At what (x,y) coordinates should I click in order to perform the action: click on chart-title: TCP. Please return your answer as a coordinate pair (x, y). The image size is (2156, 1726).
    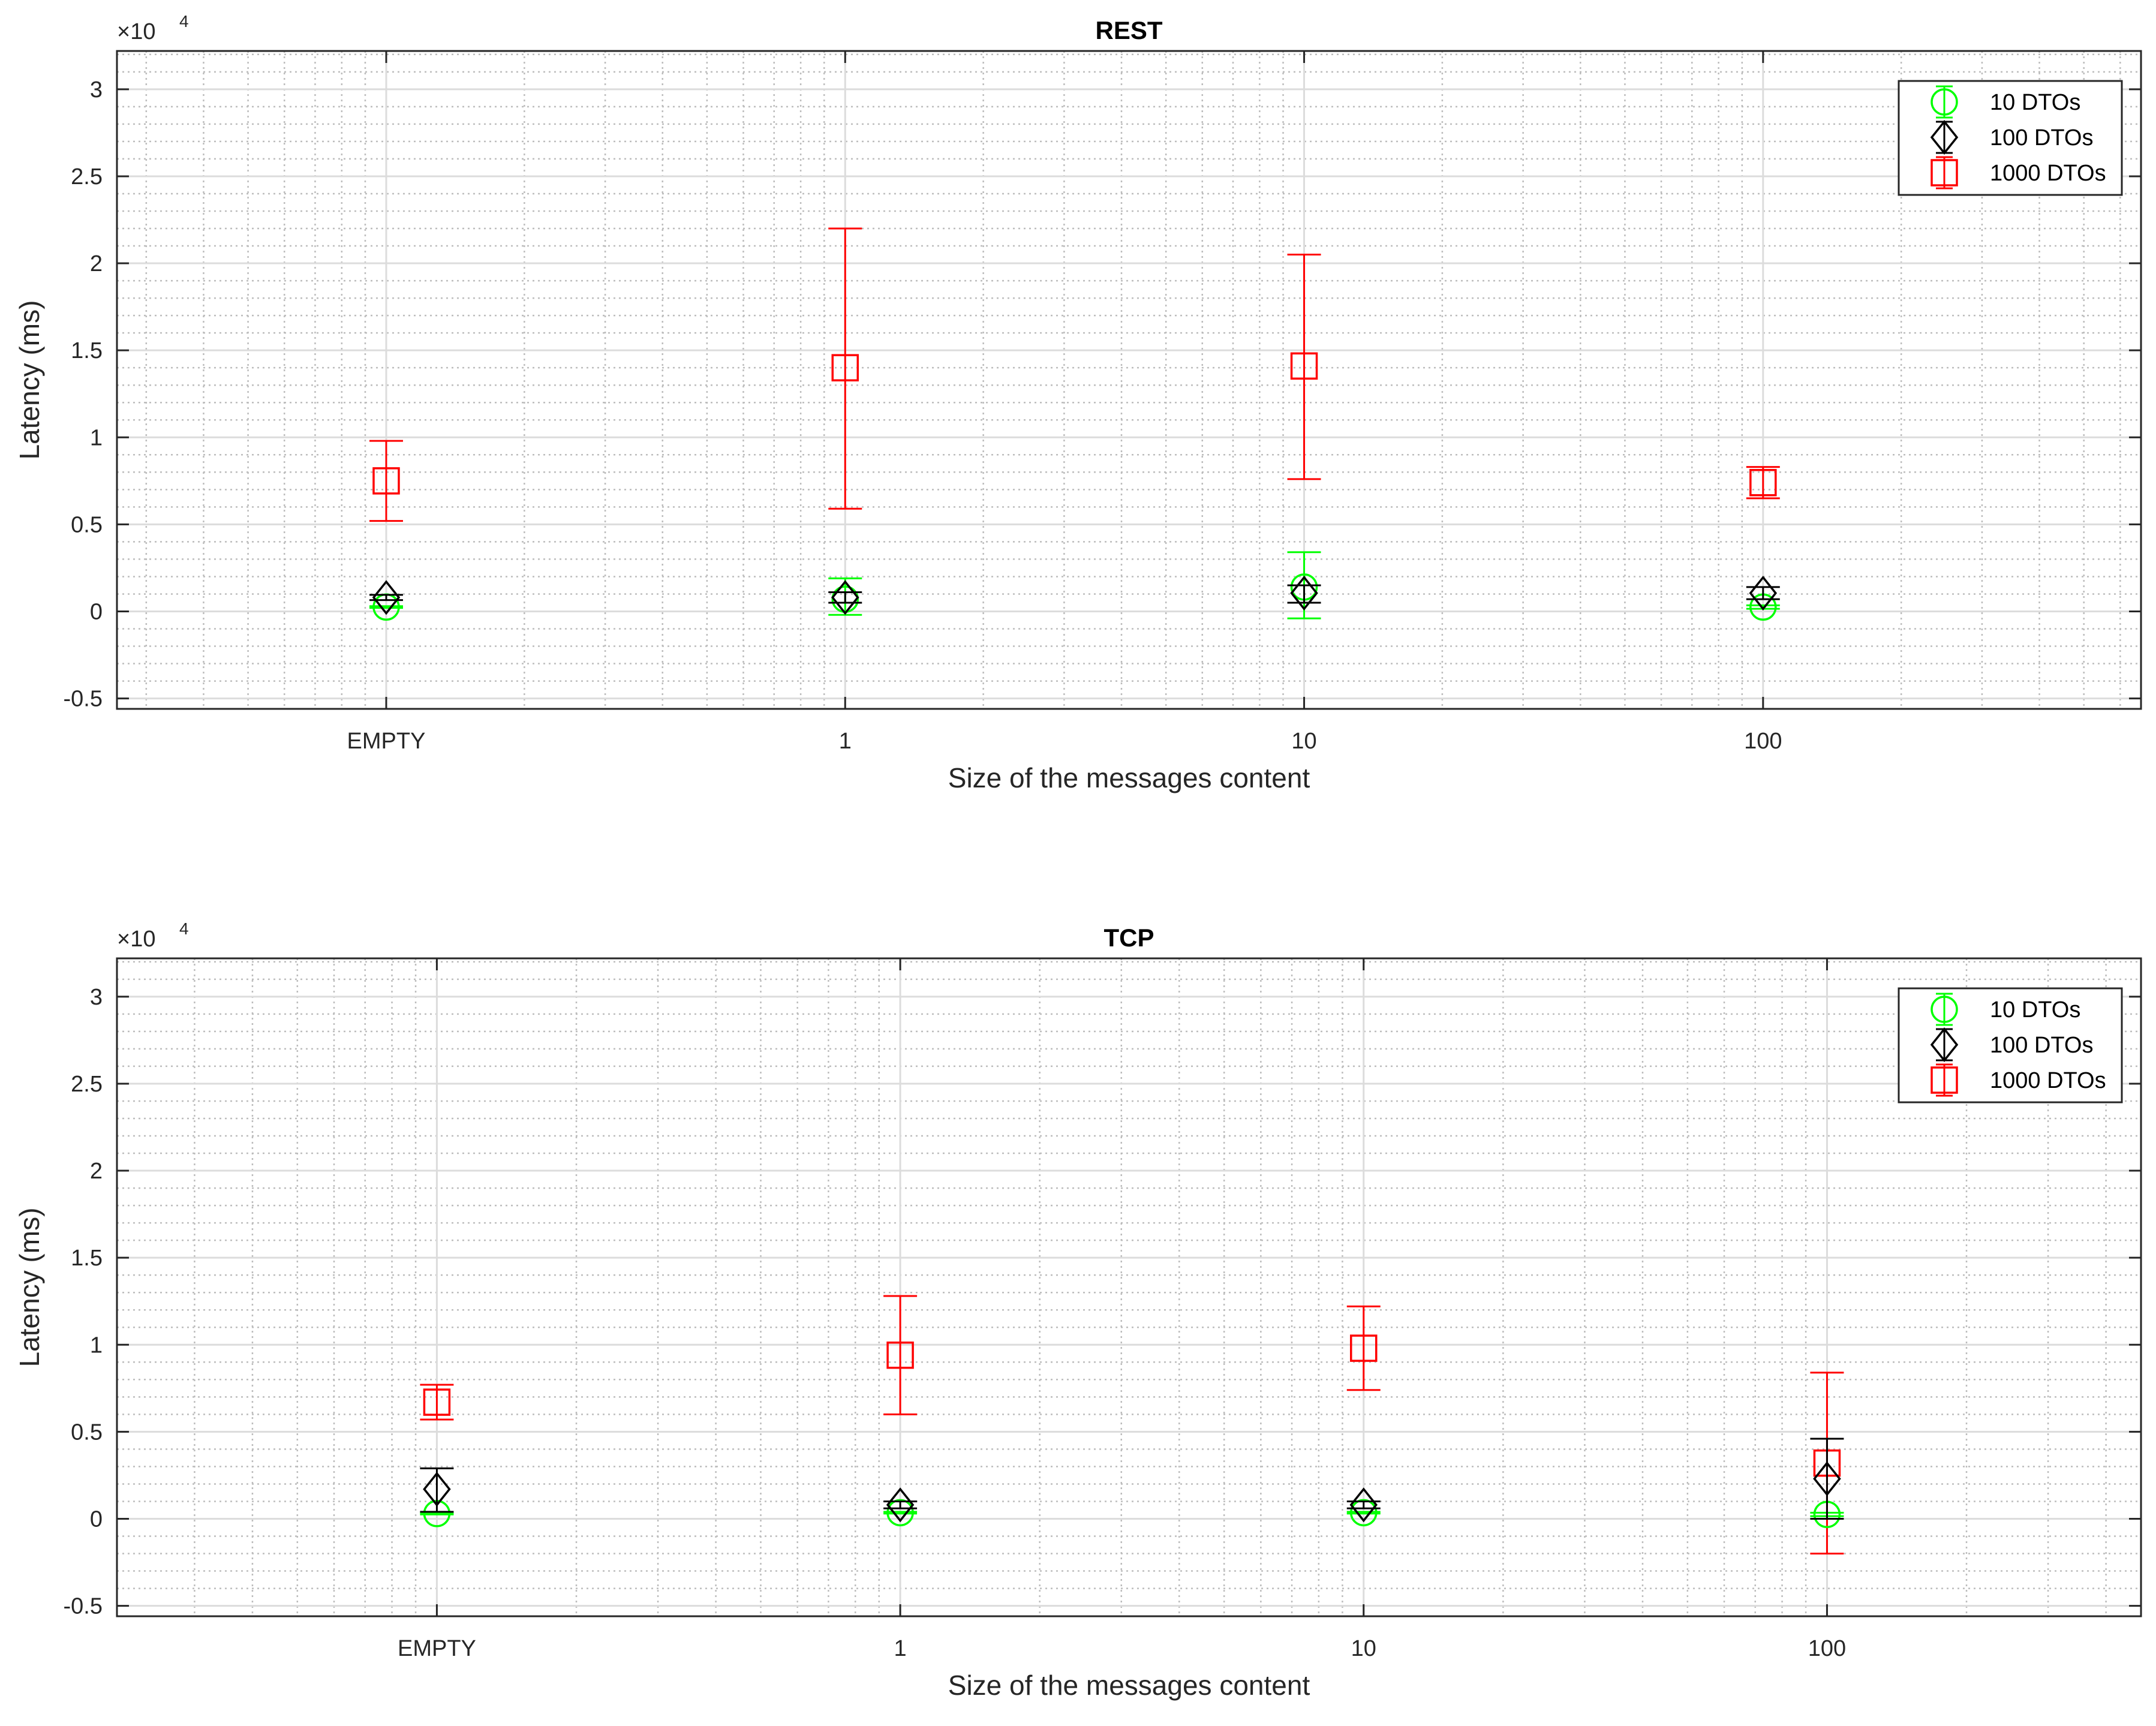
    Looking at the image, I should click on (1129, 938).